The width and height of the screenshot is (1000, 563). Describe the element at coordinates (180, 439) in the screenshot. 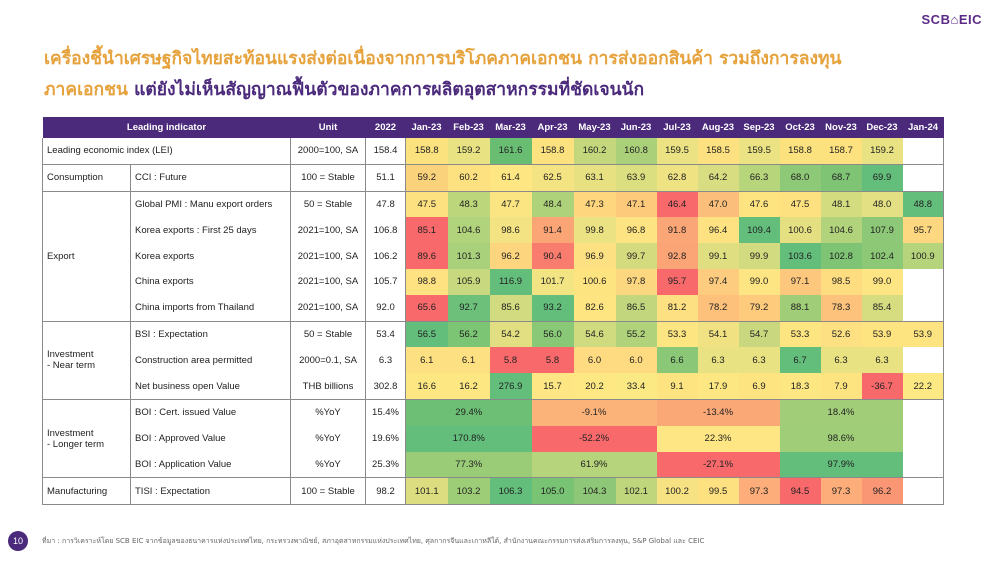

I see `indicator-label: BOI : Approved Value` at that location.